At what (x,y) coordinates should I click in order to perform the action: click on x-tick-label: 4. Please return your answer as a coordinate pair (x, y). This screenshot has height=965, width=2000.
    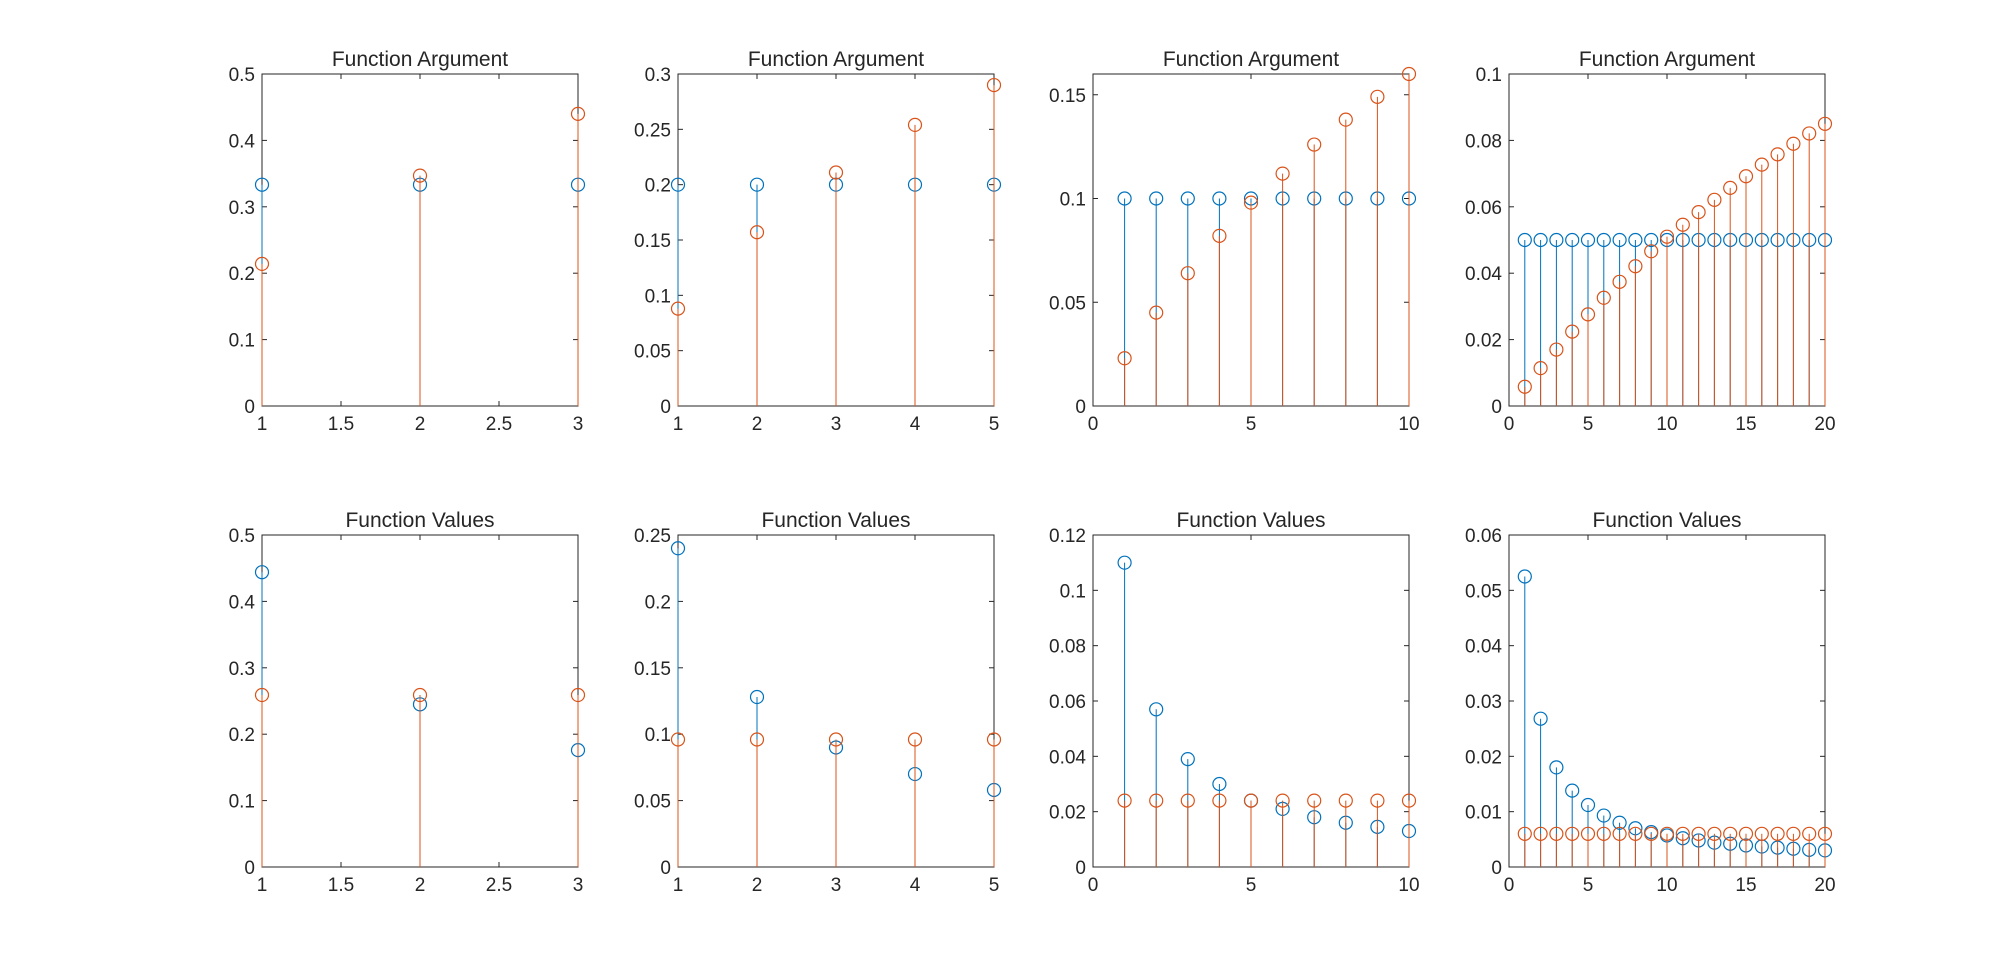
    Looking at the image, I should click on (915, 424).